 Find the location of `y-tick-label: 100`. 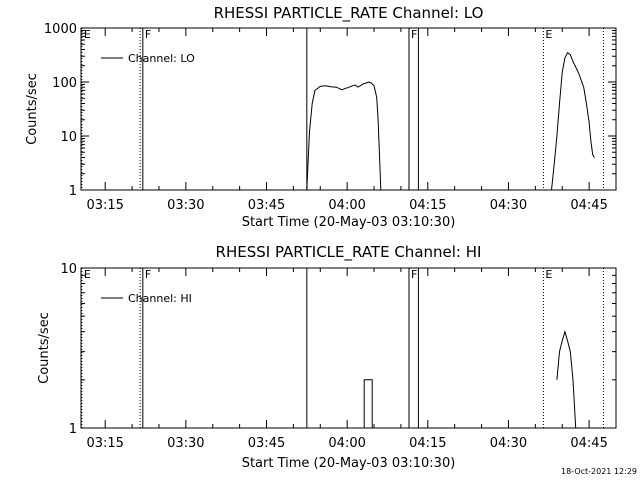

y-tick-label: 100 is located at coordinates (64, 83).